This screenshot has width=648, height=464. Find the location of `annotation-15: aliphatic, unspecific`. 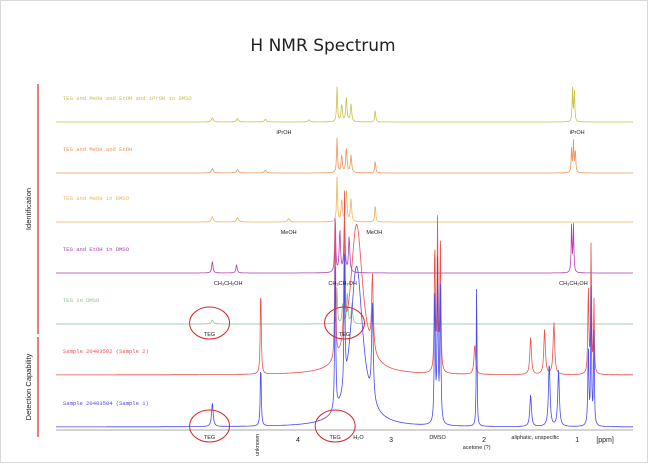

annotation-15: aliphatic, unspecific is located at coordinates (535, 438).